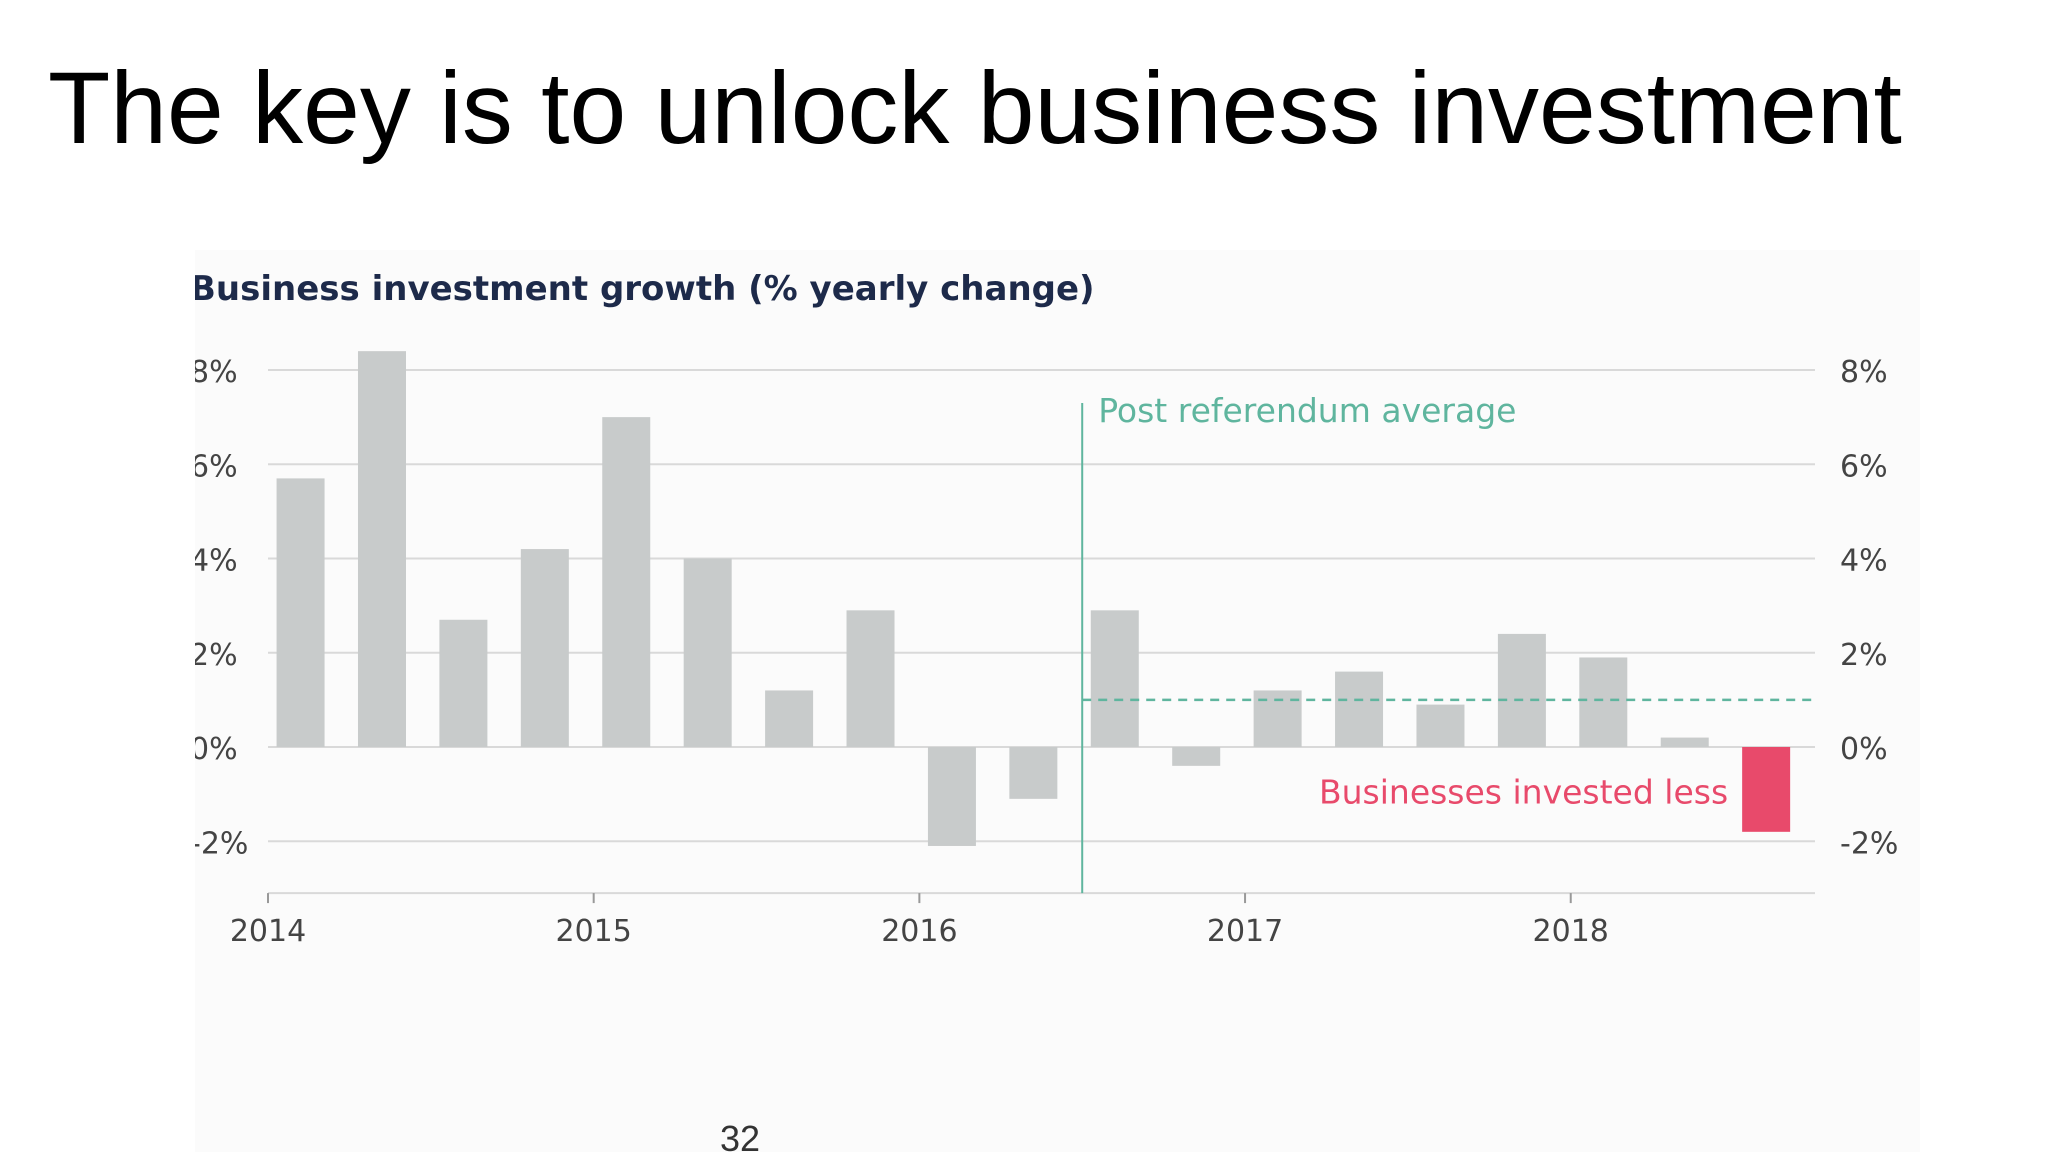 This screenshot has height=1160, width=2048. Describe the element at coordinates (216, 372) in the screenshot. I see `y-tick-label-left: 8%` at that location.